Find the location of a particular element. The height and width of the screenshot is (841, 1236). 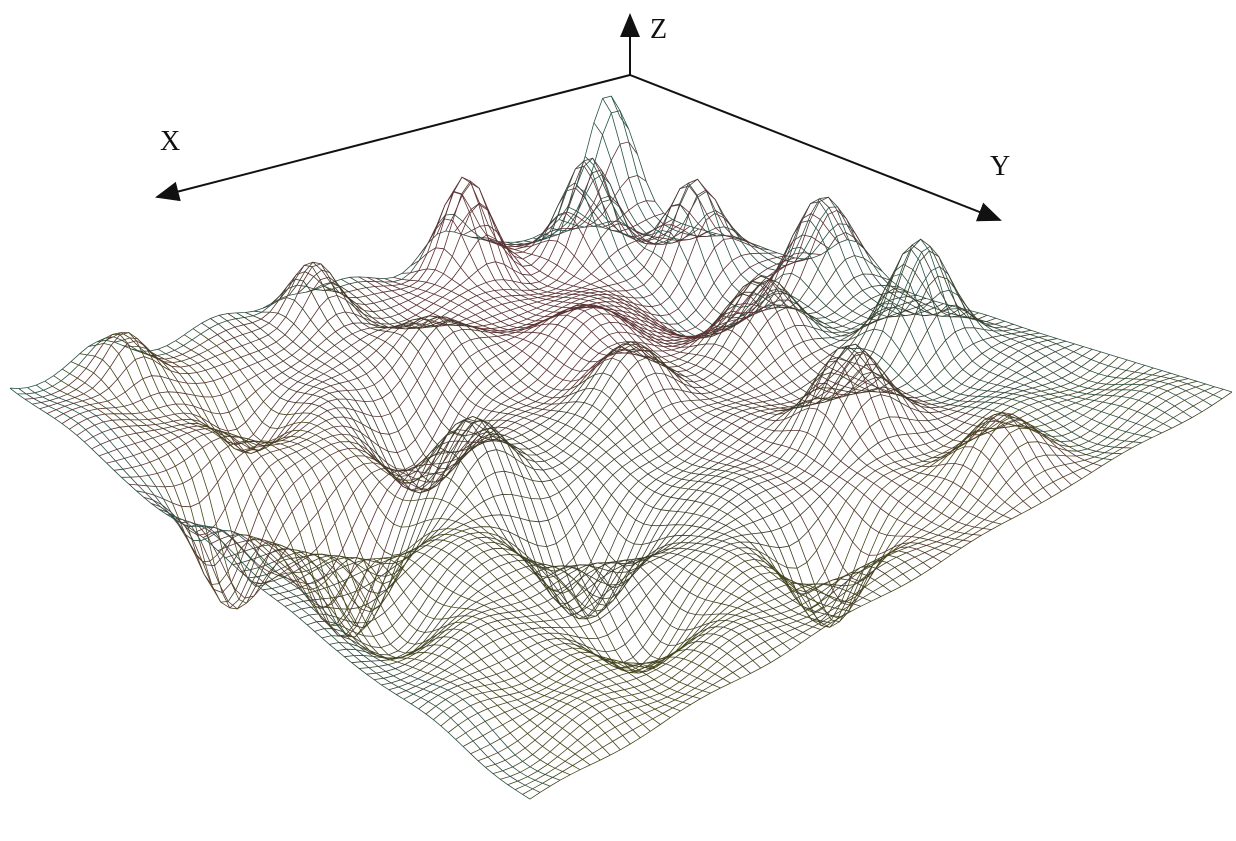

y-axis is located at coordinates (815, 148).